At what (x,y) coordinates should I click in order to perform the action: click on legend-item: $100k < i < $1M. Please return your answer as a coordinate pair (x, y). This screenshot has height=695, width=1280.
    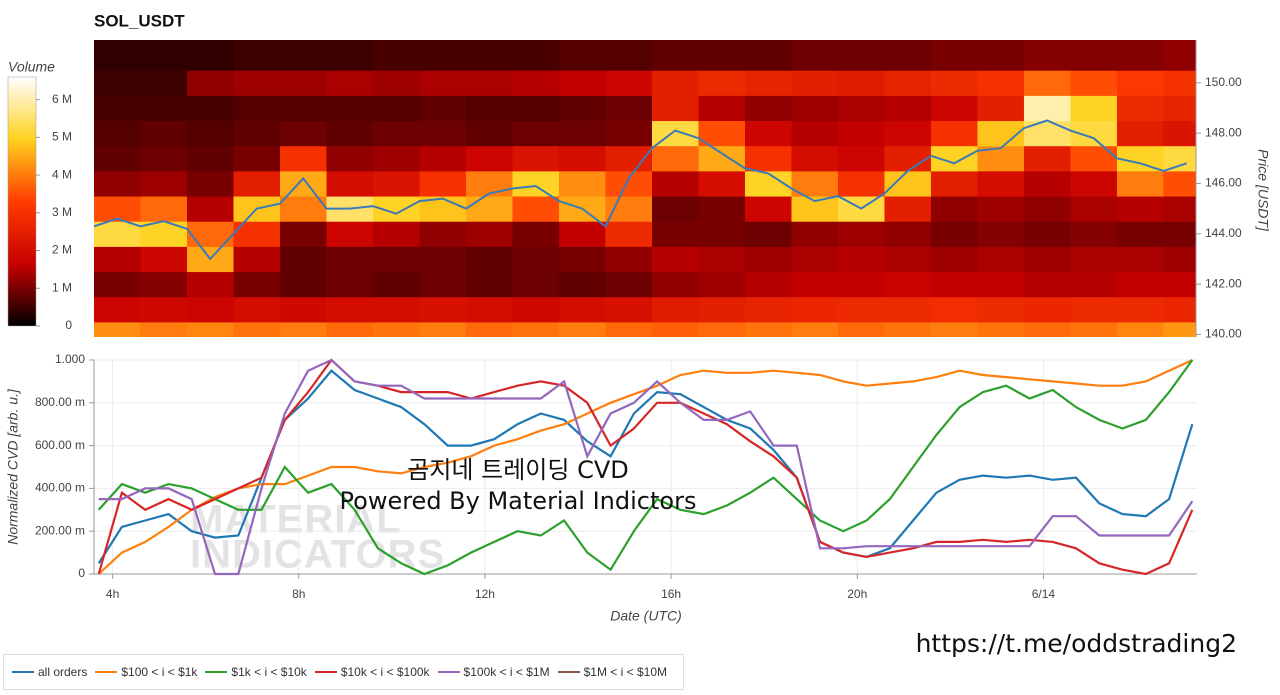
    Looking at the image, I should click on (493, 672).